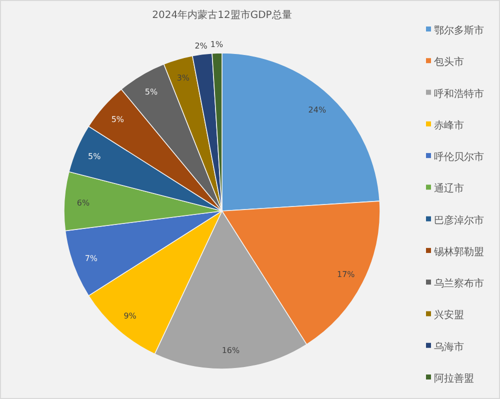 Image resolution: width=500 pixels, height=399 pixels. Describe the element at coordinates (458, 252) in the screenshot. I see `legend-label: 锡林郭勒盟` at that location.